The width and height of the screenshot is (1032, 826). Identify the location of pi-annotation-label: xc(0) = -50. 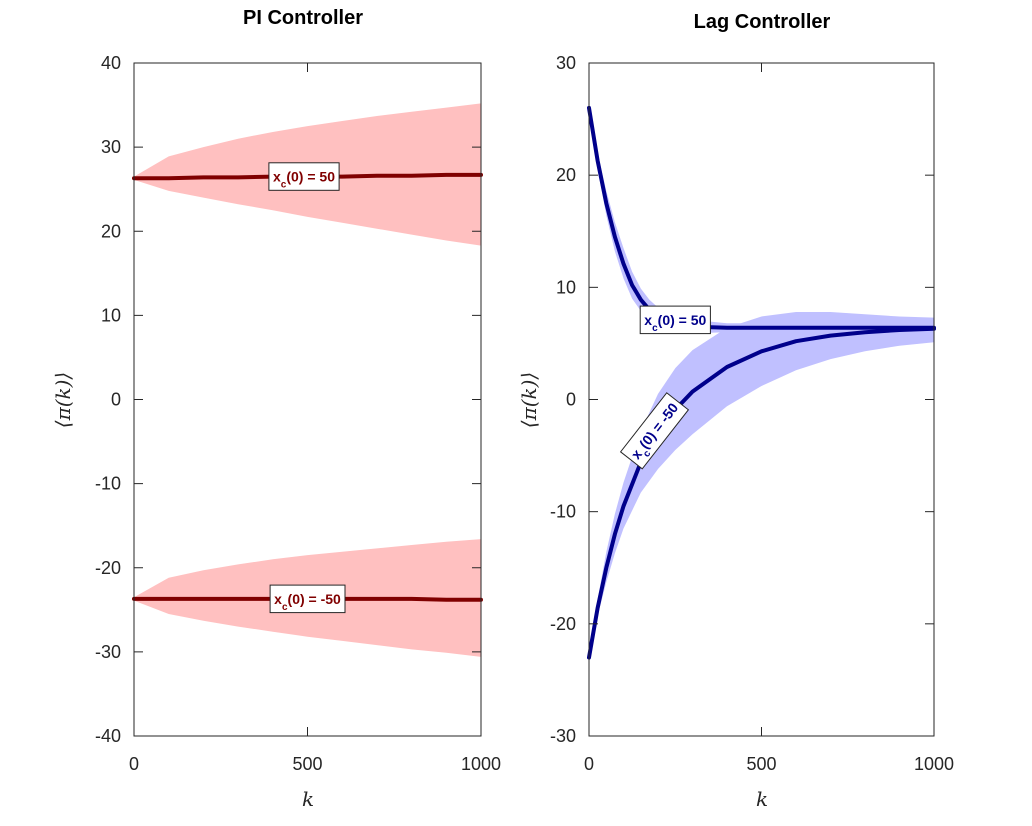
(307, 602).